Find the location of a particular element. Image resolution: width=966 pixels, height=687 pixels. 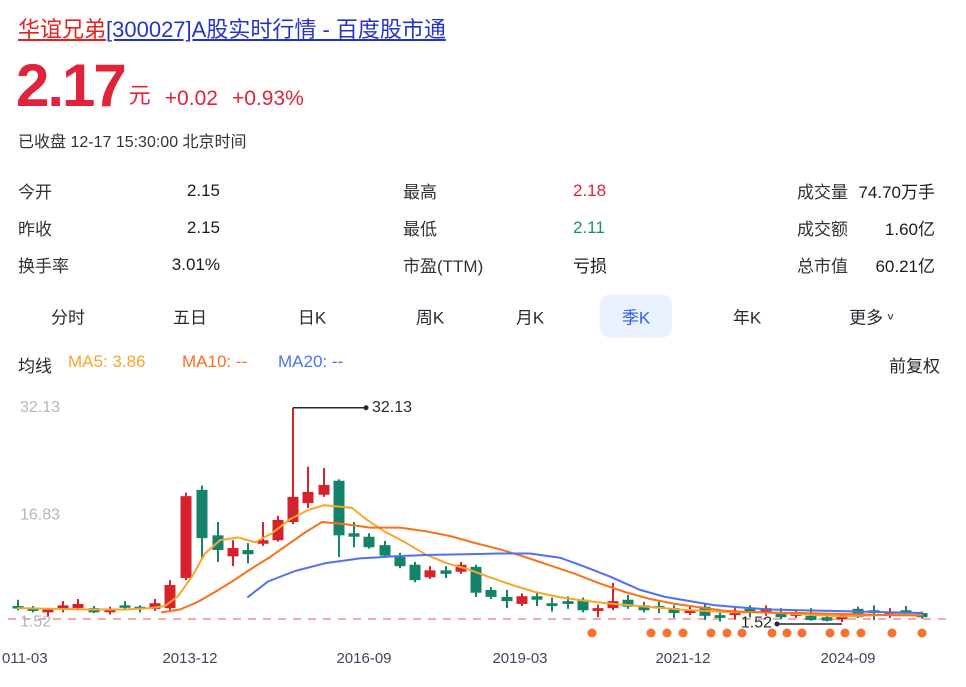

event-dots-layer is located at coordinates (757, 633).